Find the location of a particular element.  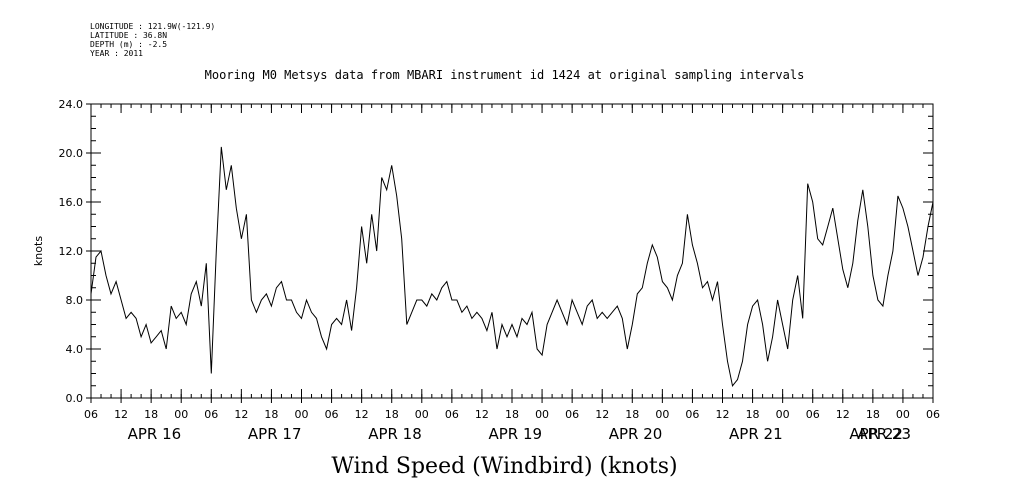

day-label: APR 21 is located at coordinates (756, 434).